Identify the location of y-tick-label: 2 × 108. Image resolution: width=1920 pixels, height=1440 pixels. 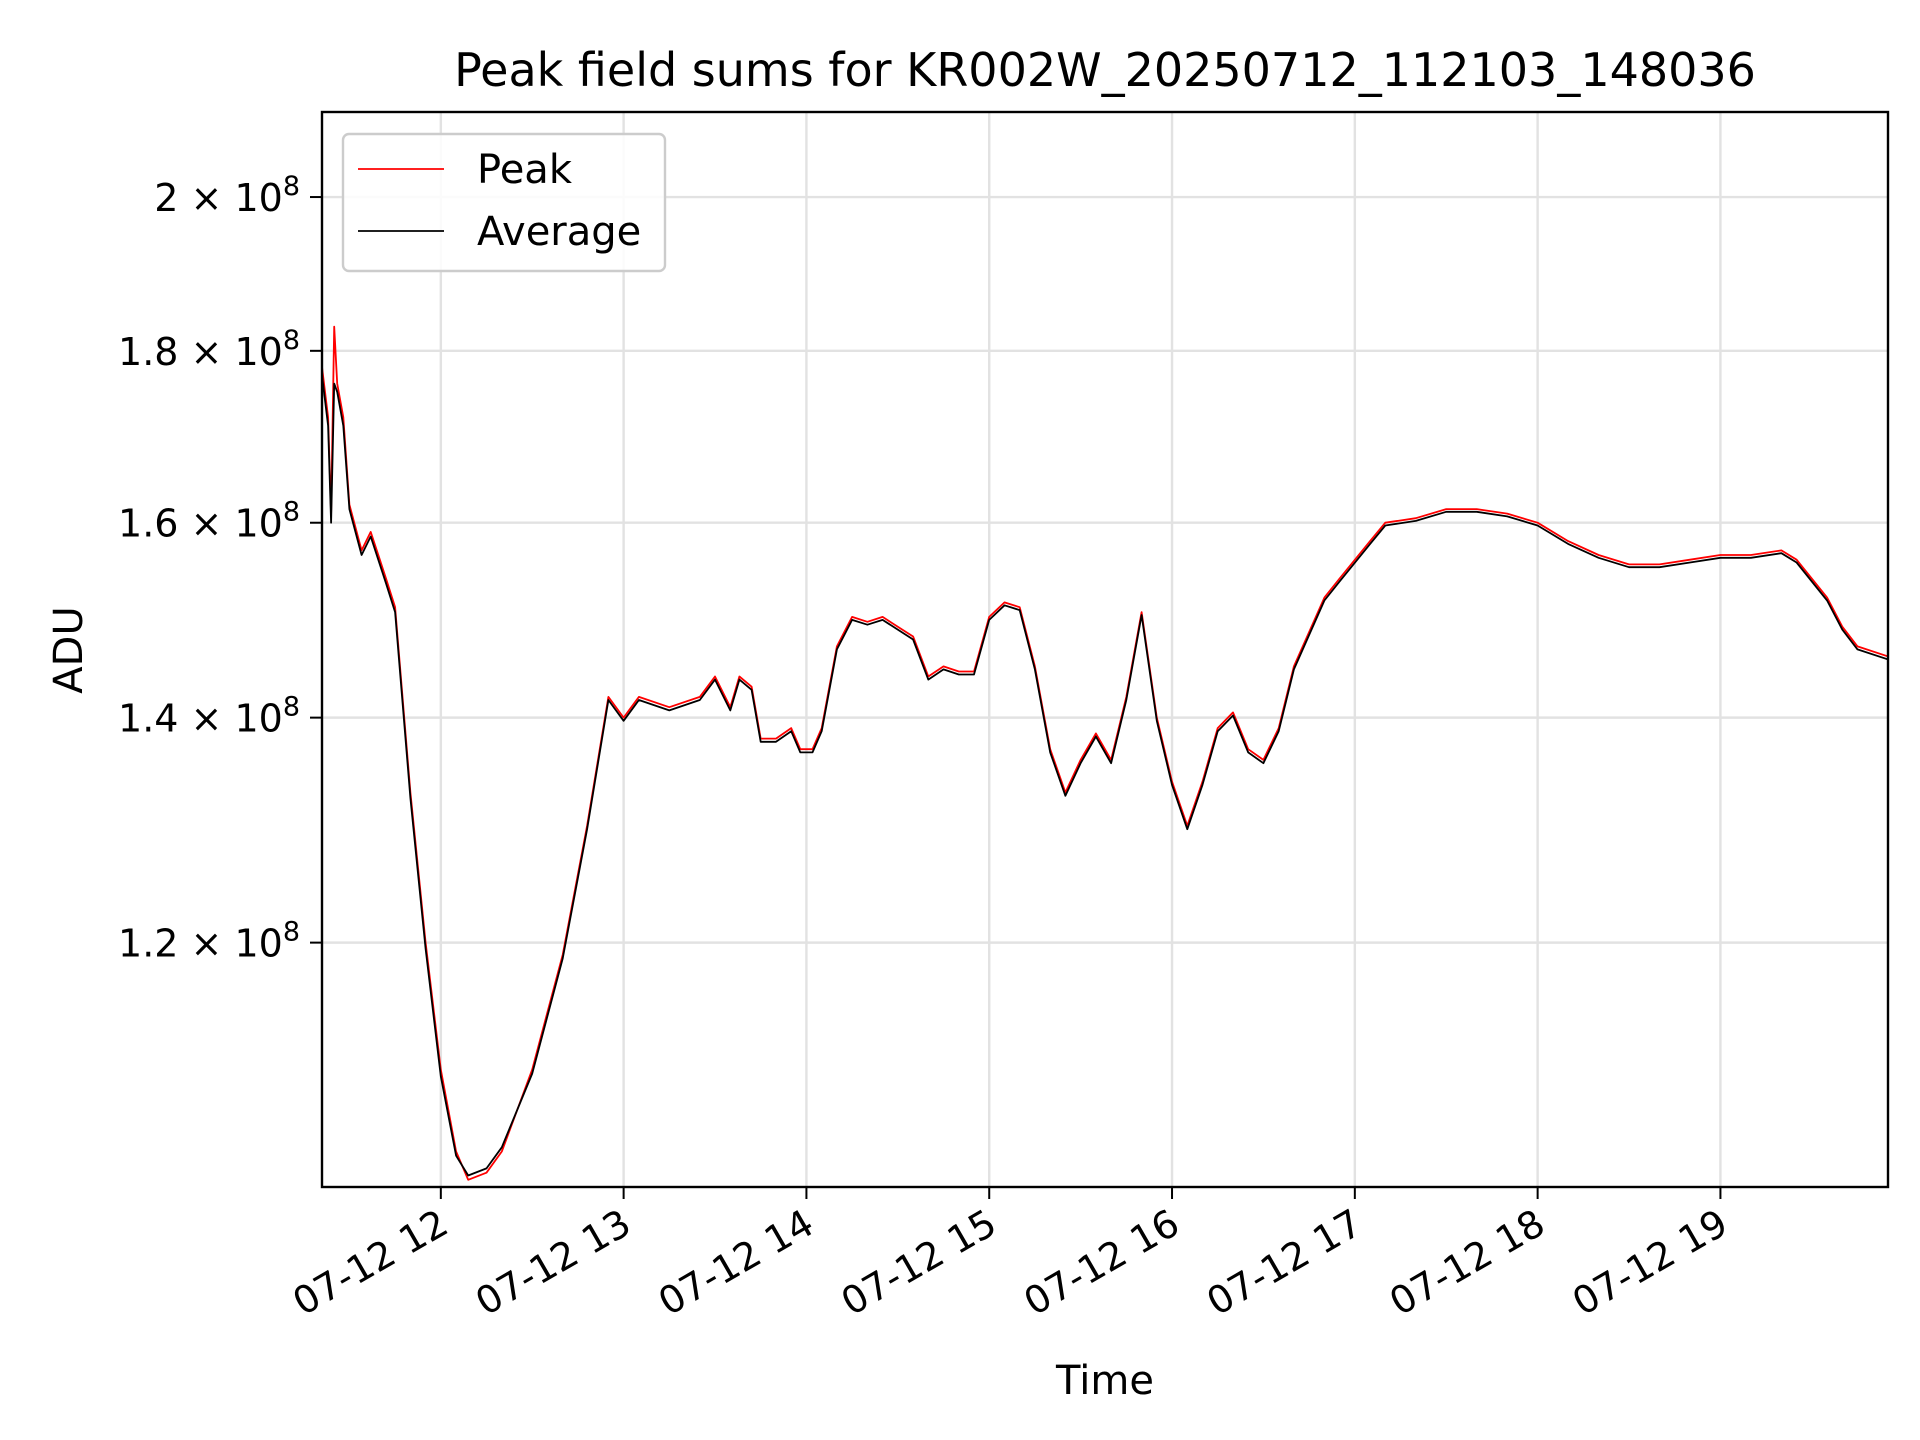
(227, 195).